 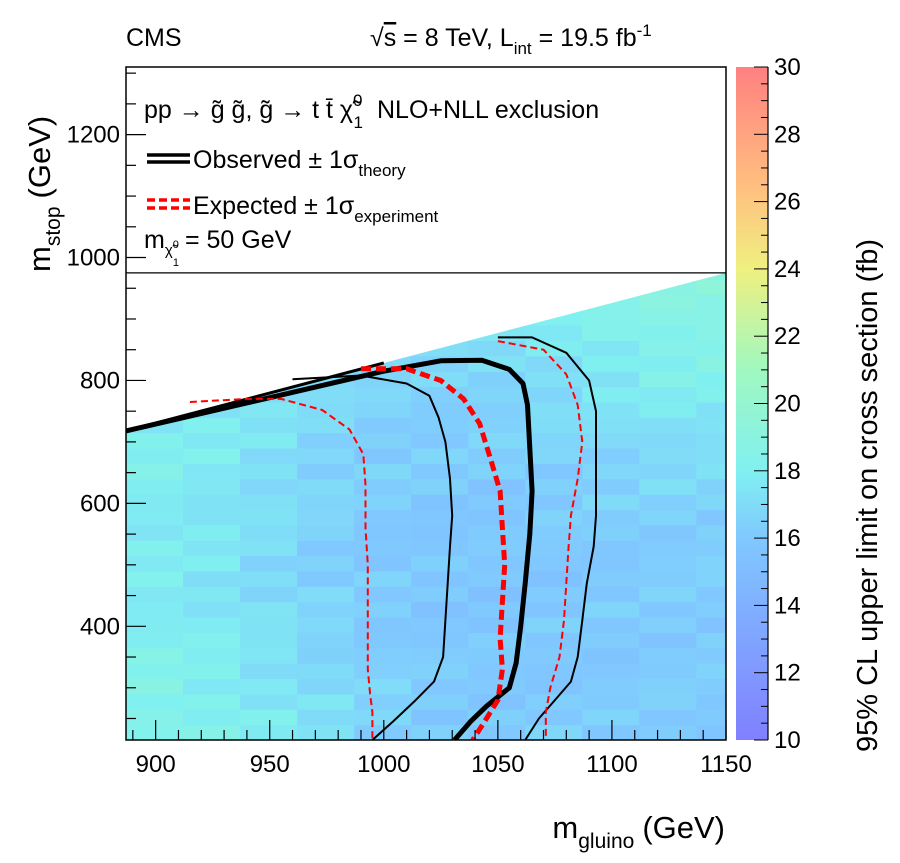 I want to click on z-tick-label: 28, so click(x=787, y=134).